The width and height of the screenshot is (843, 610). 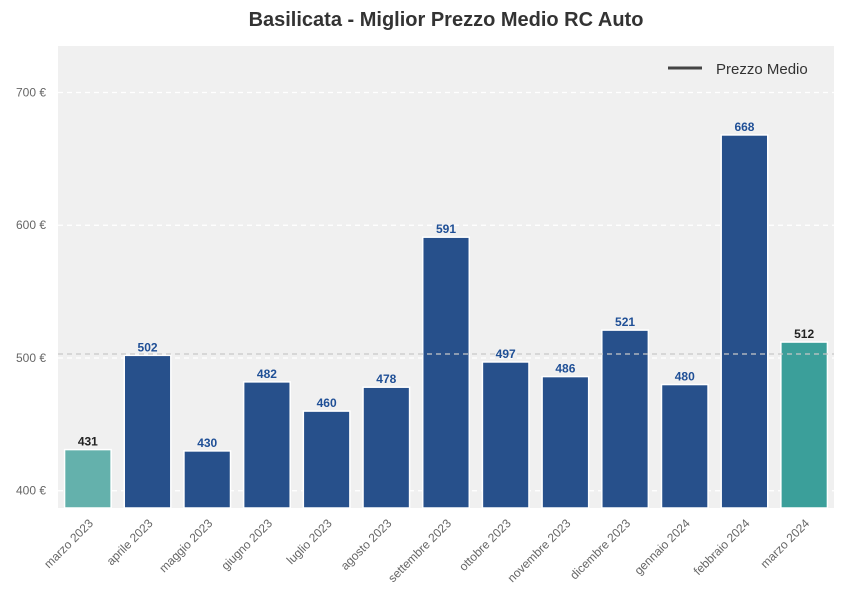 What do you see at coordinates (419, 550) in the screenshot?
I see `x-tick-label: settembre 2023` at bounding box center [419, 550].